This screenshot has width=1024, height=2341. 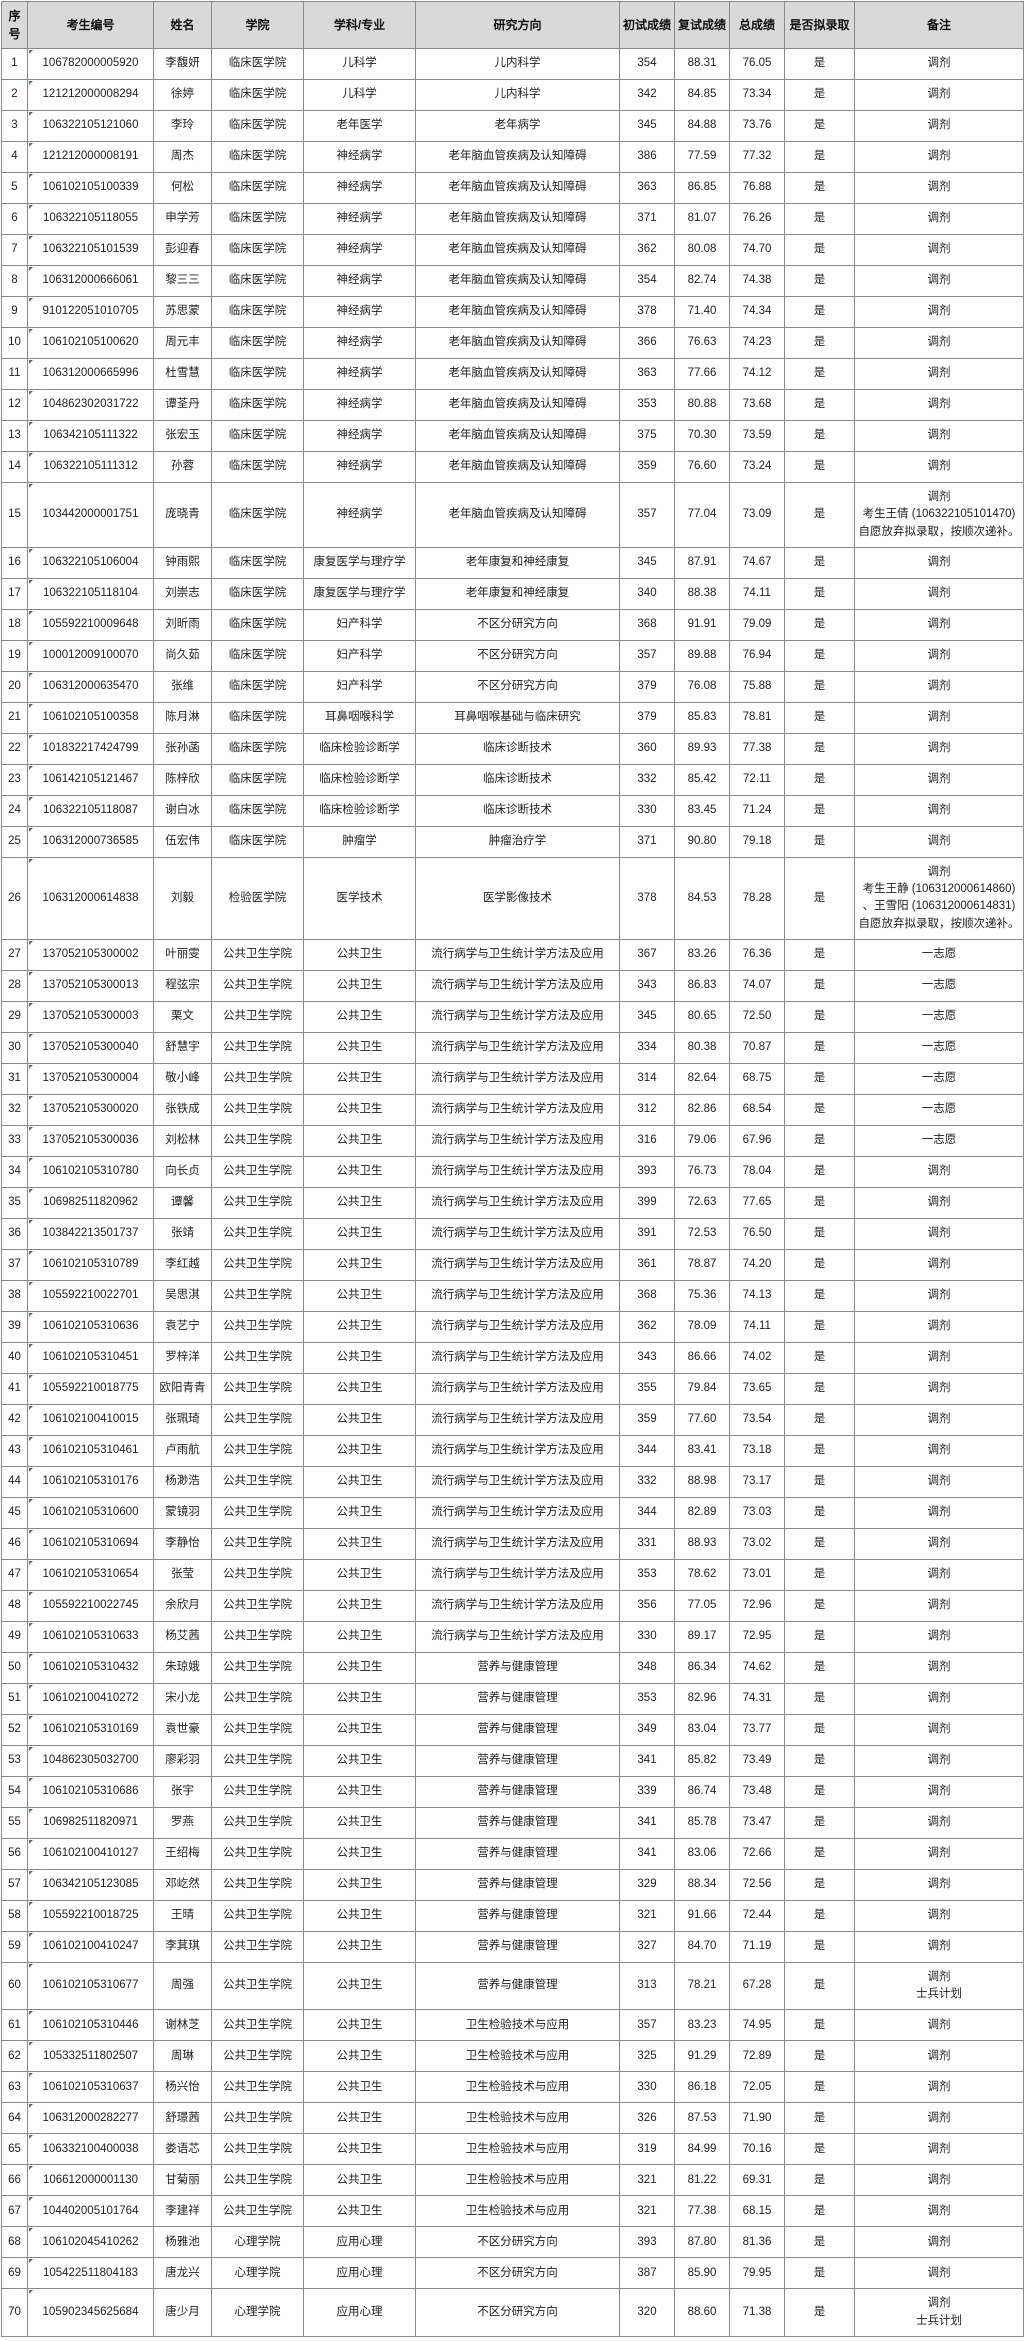 What do you see at coordinates (90, 1047) in the screenshot?
I see `cell-candidate_id: 137052105300040` at bounding box center [90, 1047].